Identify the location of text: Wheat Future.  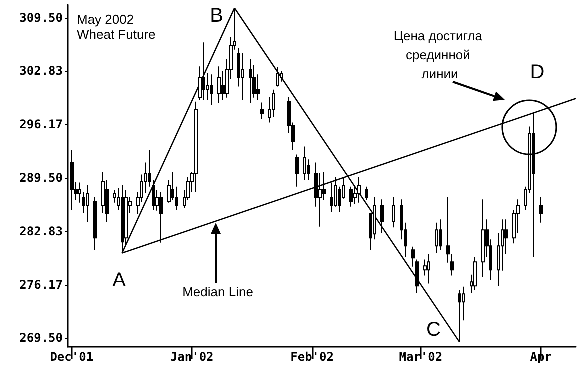
(116, 34).